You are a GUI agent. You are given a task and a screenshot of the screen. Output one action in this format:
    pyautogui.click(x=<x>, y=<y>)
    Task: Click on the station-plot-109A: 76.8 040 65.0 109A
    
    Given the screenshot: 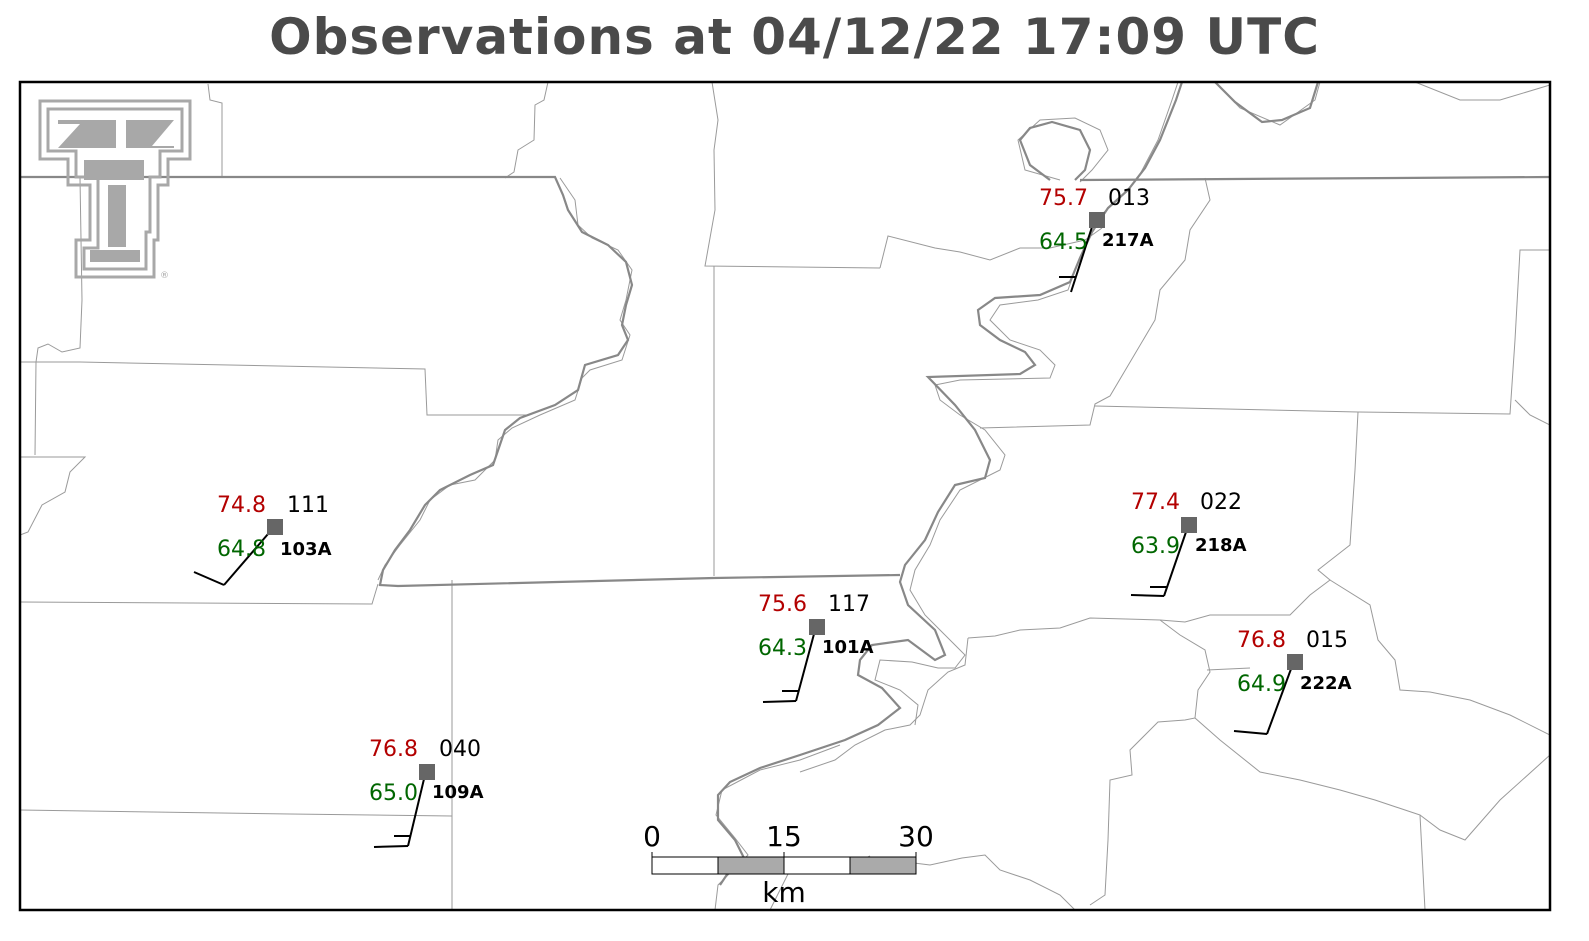 What is the action you would take?
    pyautogui.click(x=426, y=792)
    